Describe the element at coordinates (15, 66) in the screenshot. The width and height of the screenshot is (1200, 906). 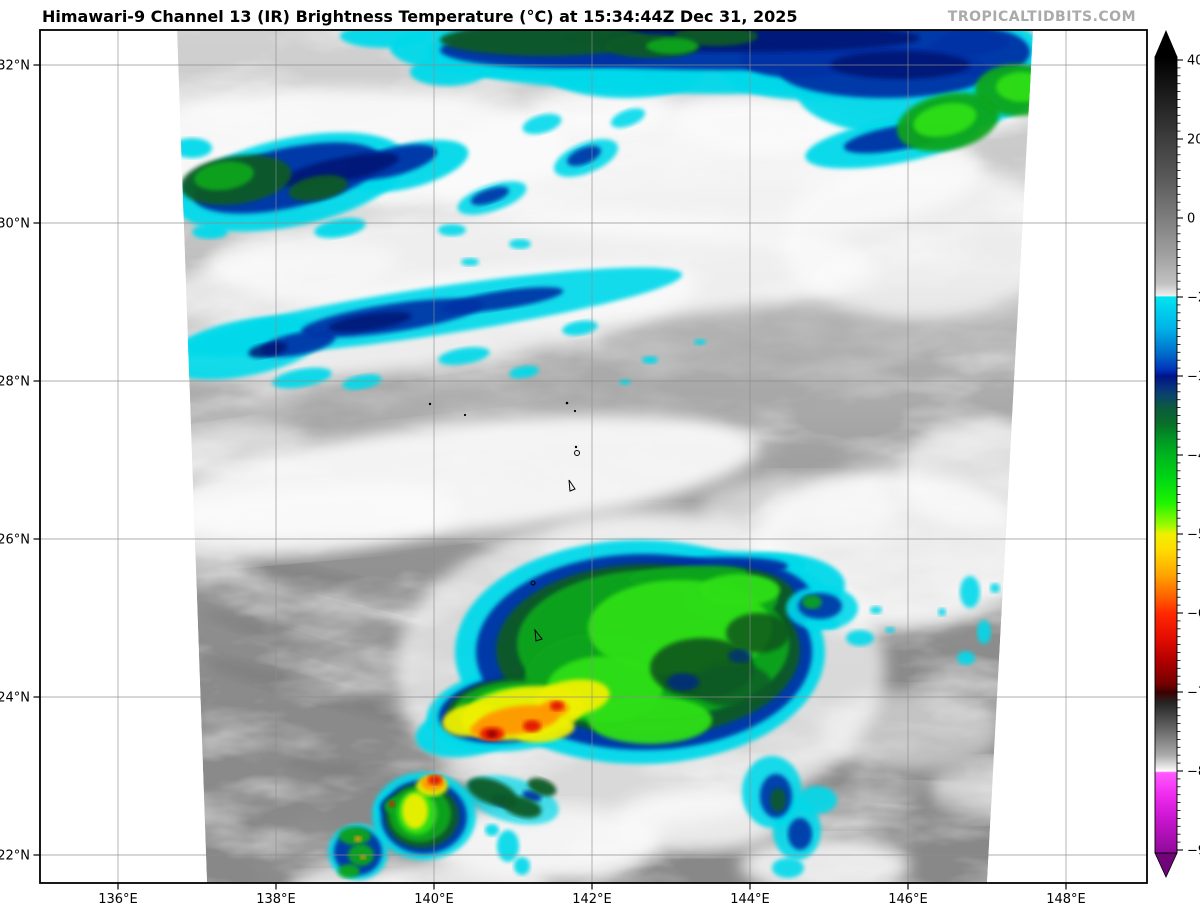
I see `y-tick-label: 32°N` at that location.